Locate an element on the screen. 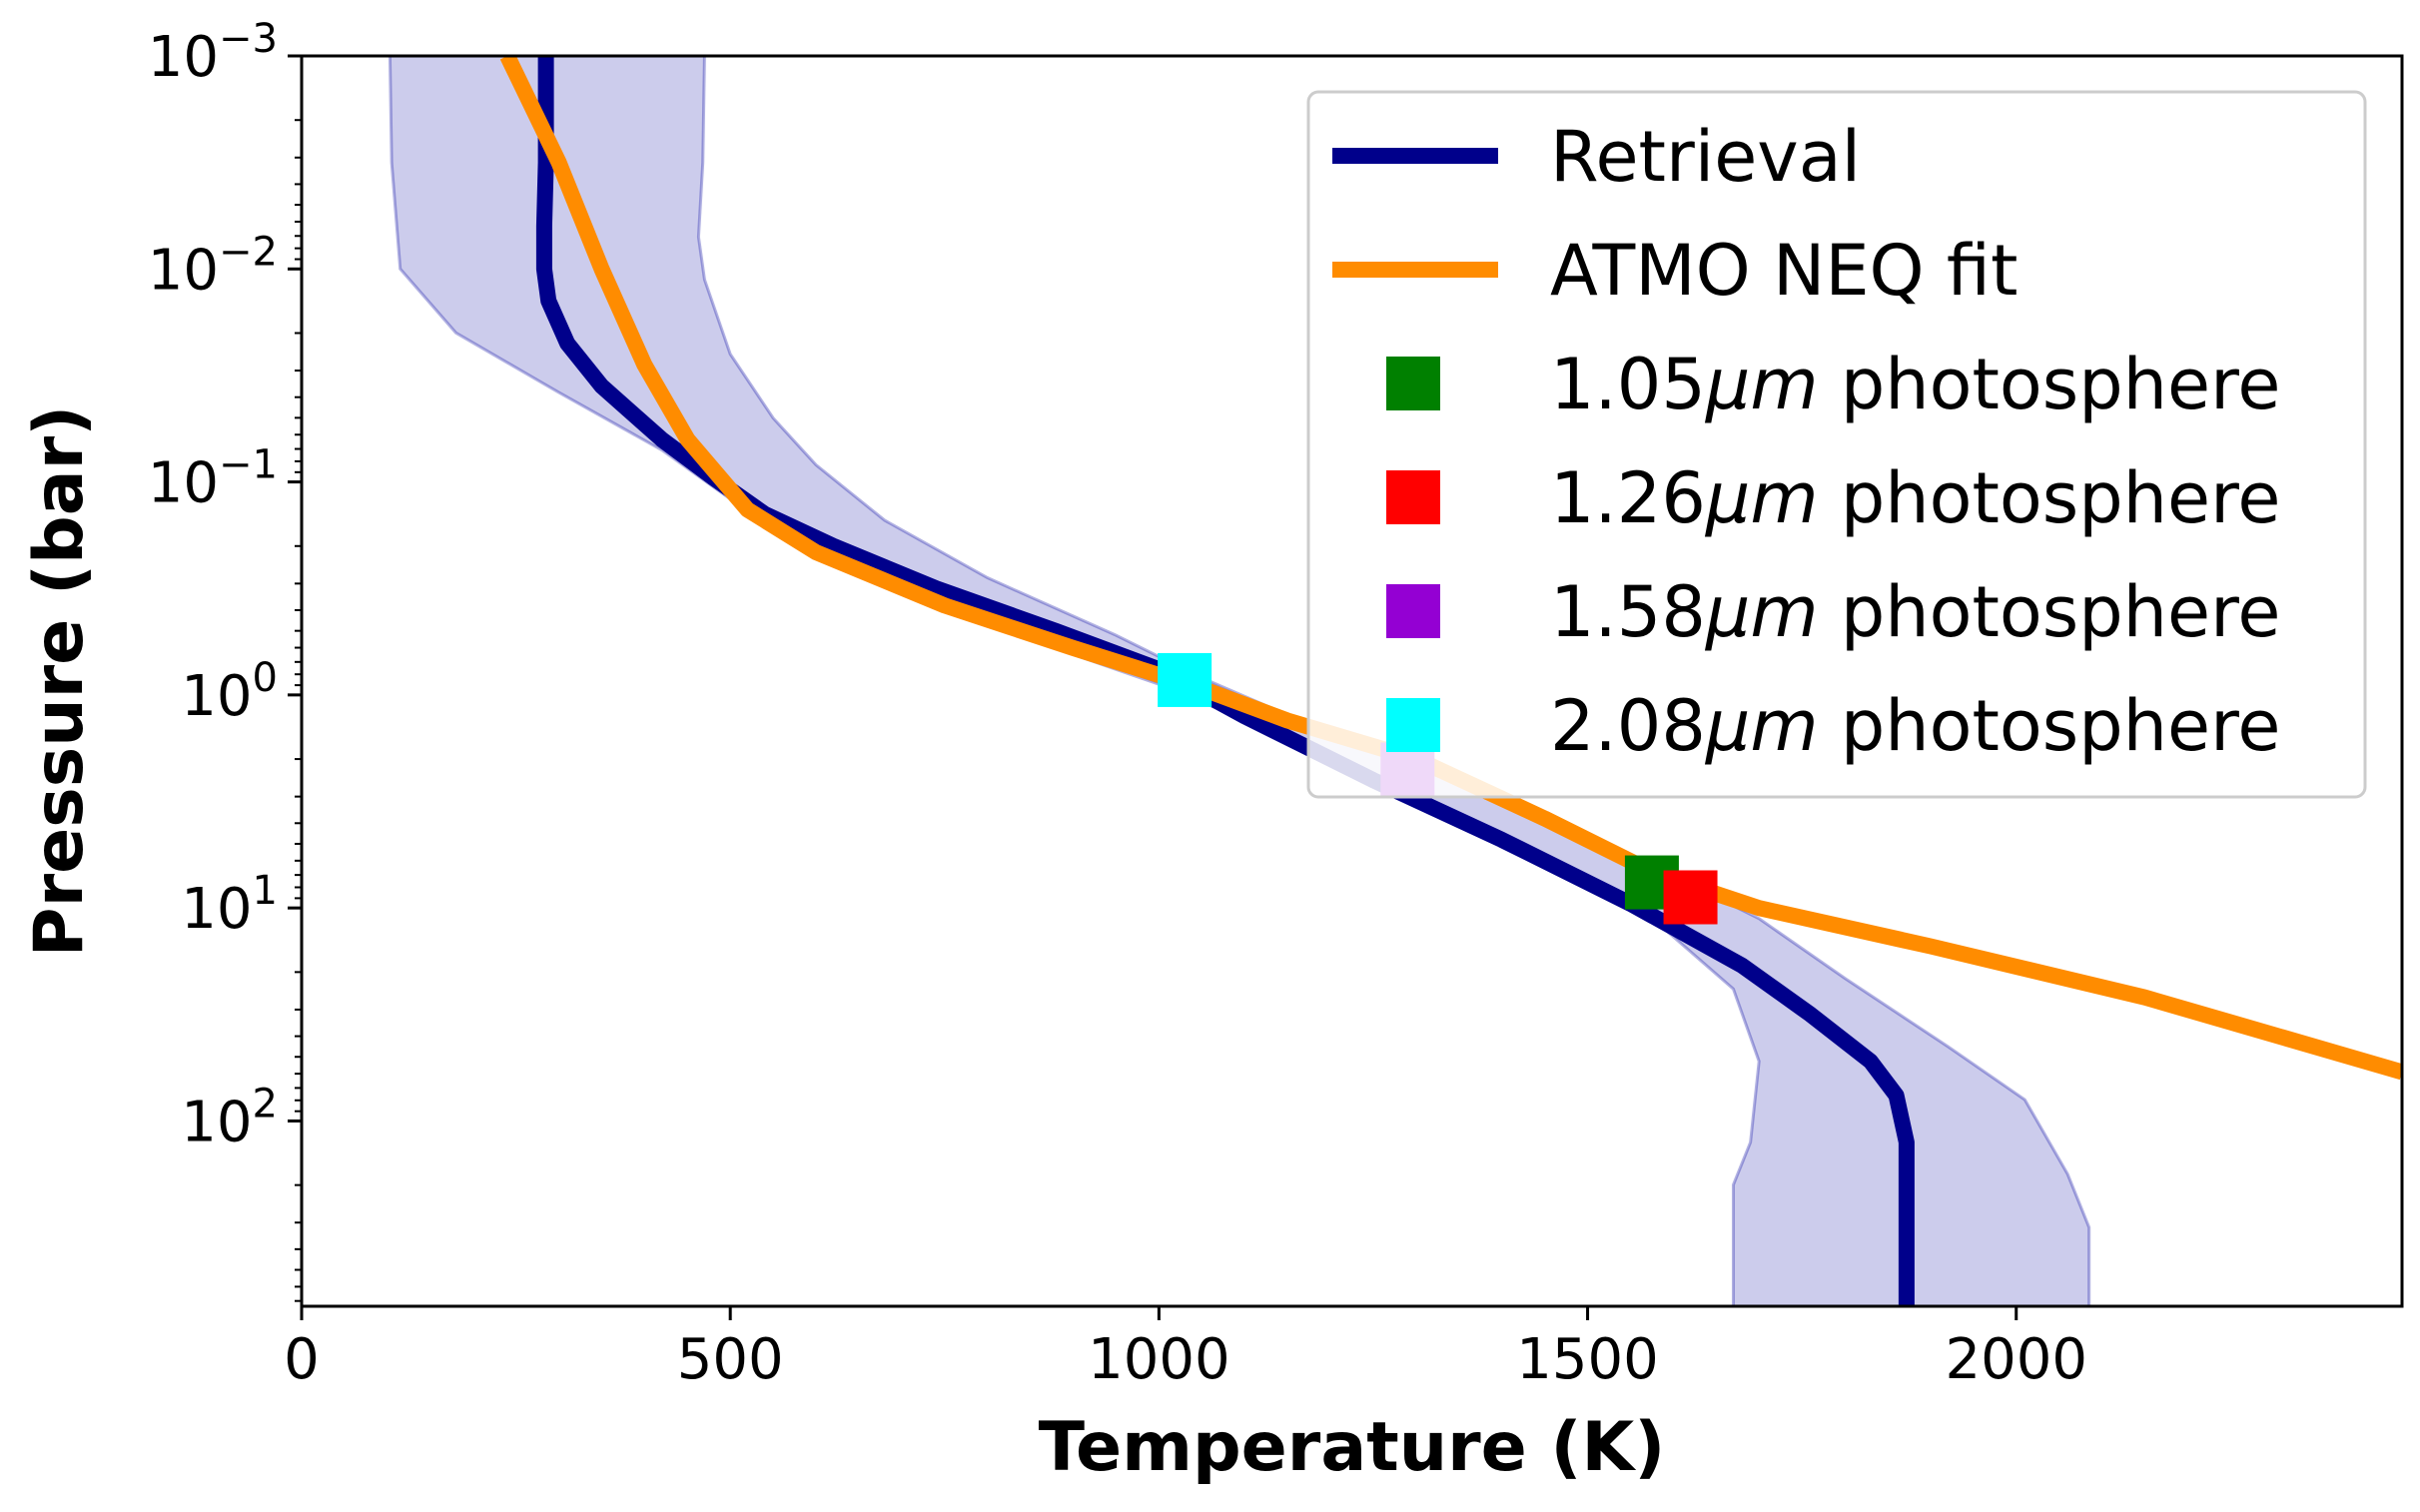  y-tick-label: 10² is located at coordinates (229, 1117).